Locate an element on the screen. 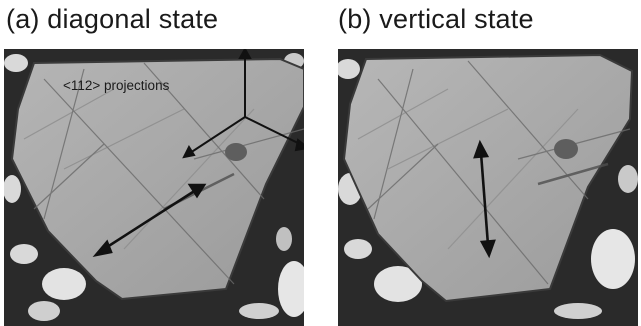  panel-a-title: (a) diagonal state is located at coordinates (112, 19).